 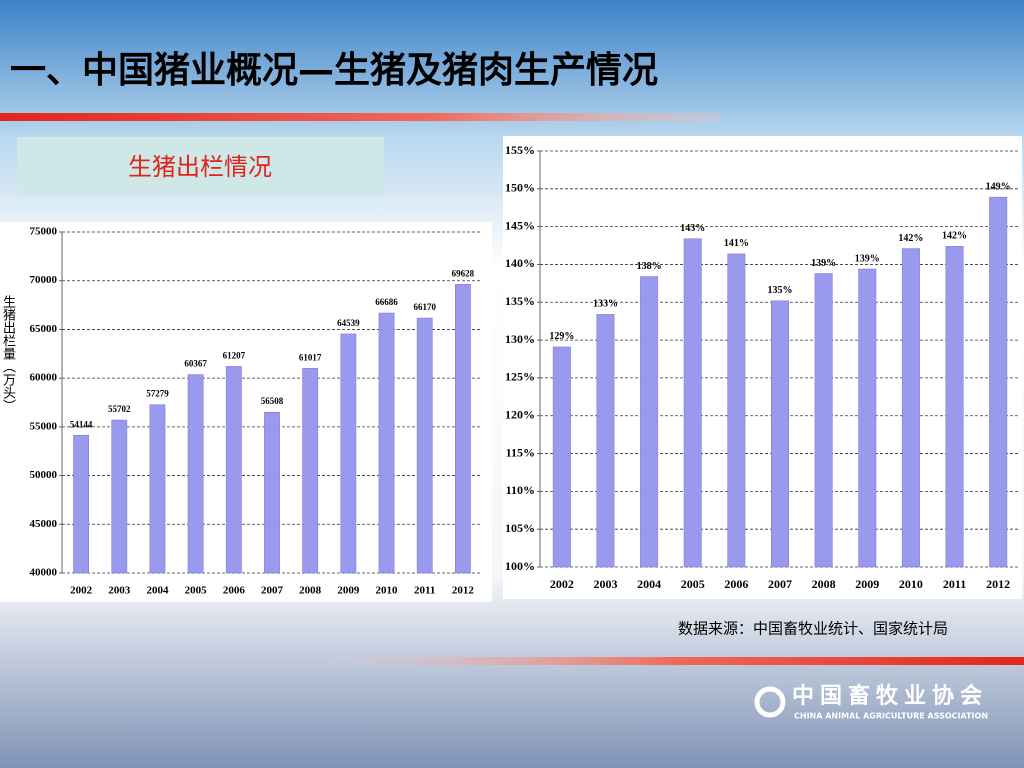 I want to click on logo-name-en: CHINA ANIMAL AGRICULTURE ASSOCIATION, so click(x=891, y=716).